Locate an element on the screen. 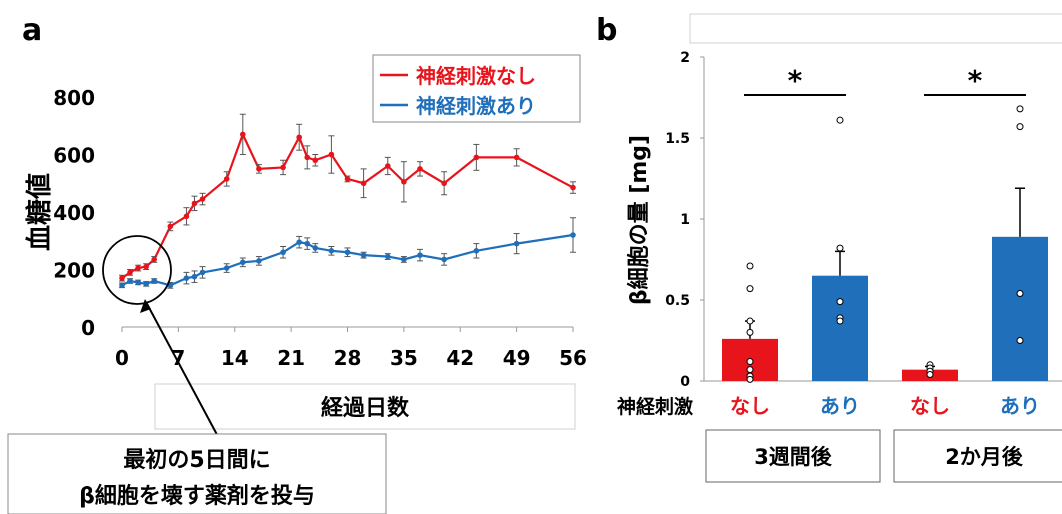 Image resolution: width=1062 pixels, height=514 pixels. y-tick-label: 400 is located at coordinates (74, 213).